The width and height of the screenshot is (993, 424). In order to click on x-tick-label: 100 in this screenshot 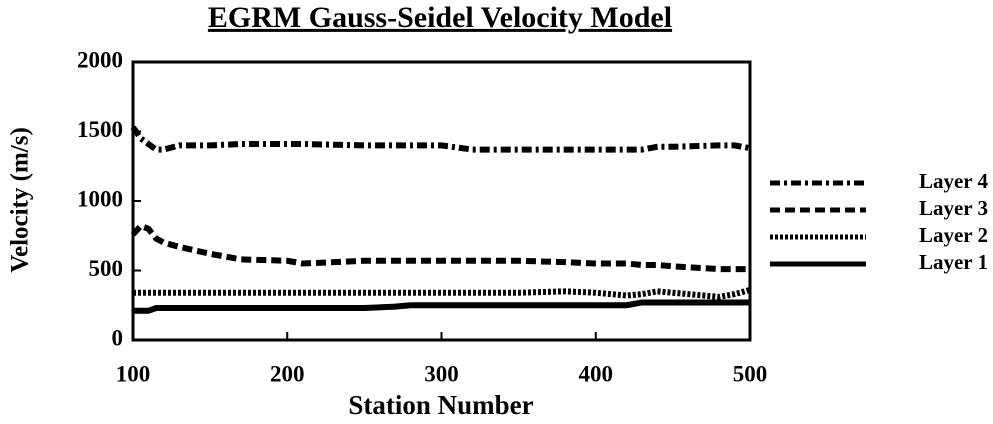, I will do `click(133, 373)`.